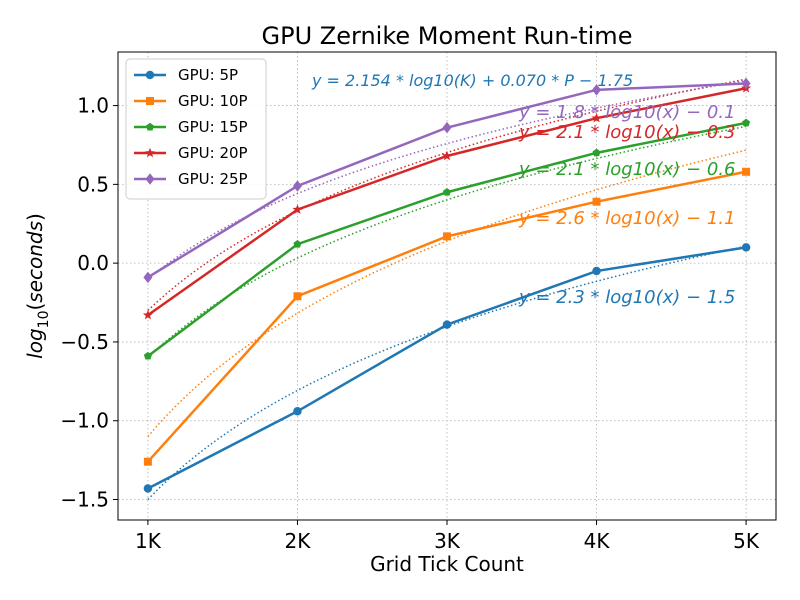 This screenshot has width=800, height=600. What do you see at coordinates (597, 541) in the screenshot?
I see `x-tick-label: 4K` at bounding box center [597, 541].